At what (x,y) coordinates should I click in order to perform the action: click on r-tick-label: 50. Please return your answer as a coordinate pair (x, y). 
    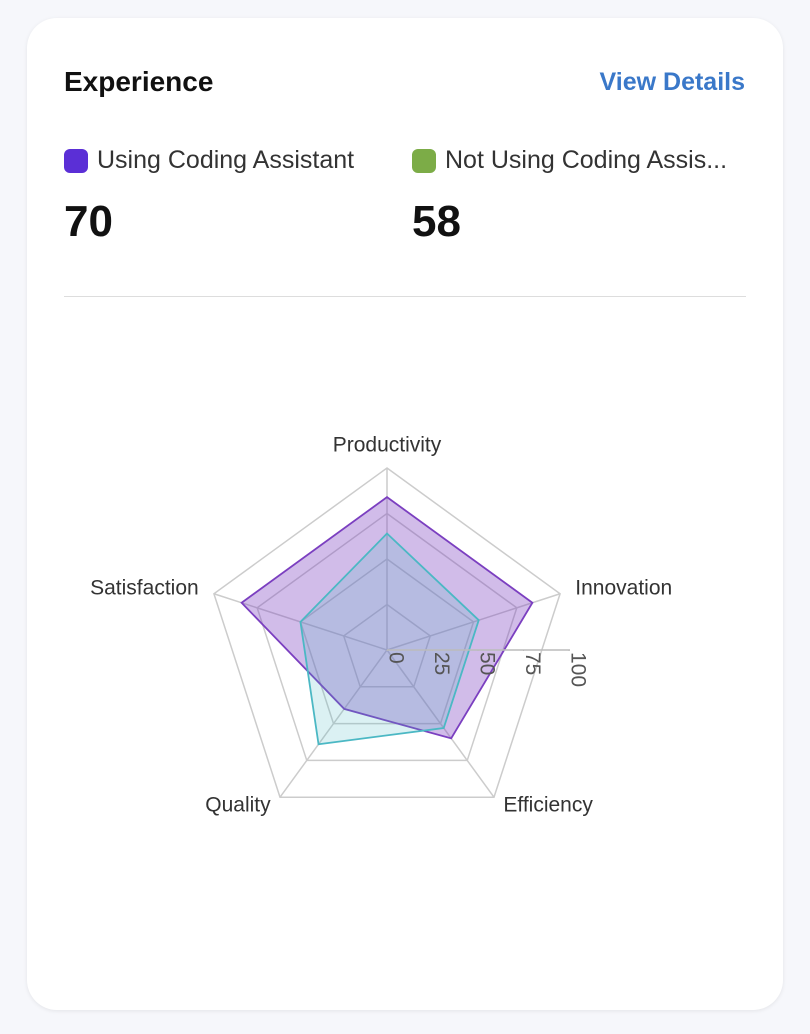
    Looking at the image, I should click on (486, 663).